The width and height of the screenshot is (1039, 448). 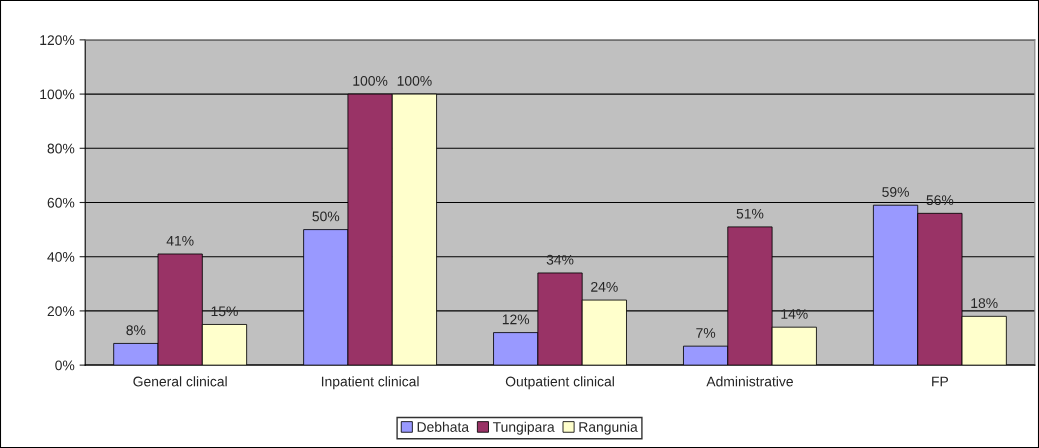 I want to click on data-label: 8%, so click(x=136, y=330).